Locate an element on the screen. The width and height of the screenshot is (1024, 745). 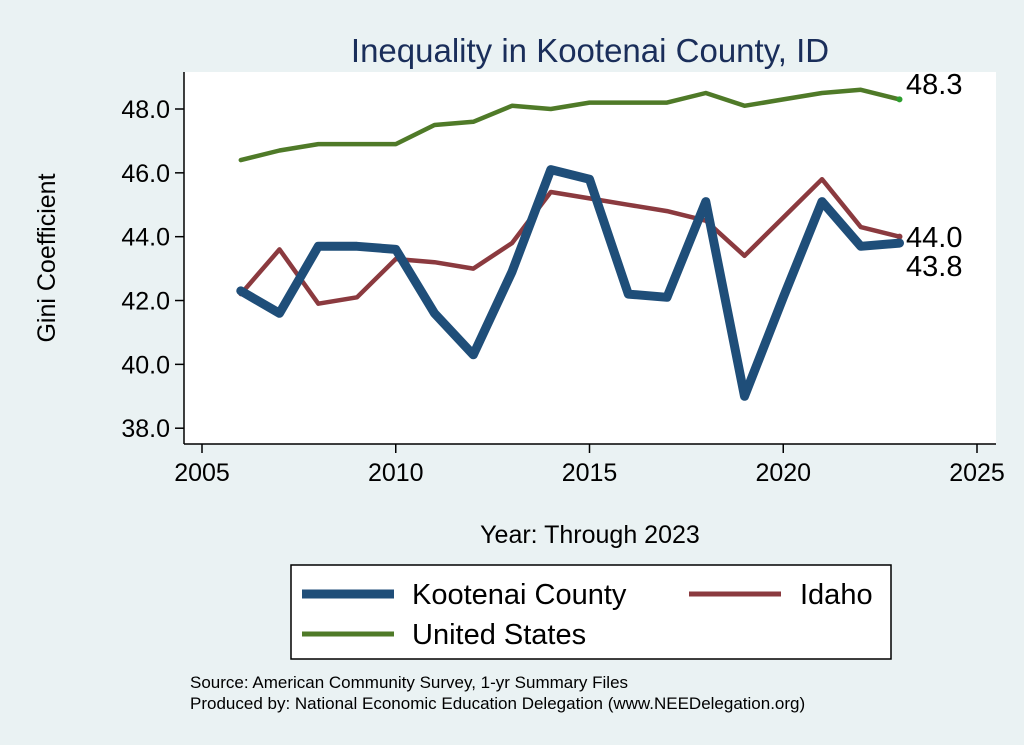
legend-label-kootenai: Kootenai County is located at coordinates (519, 595).